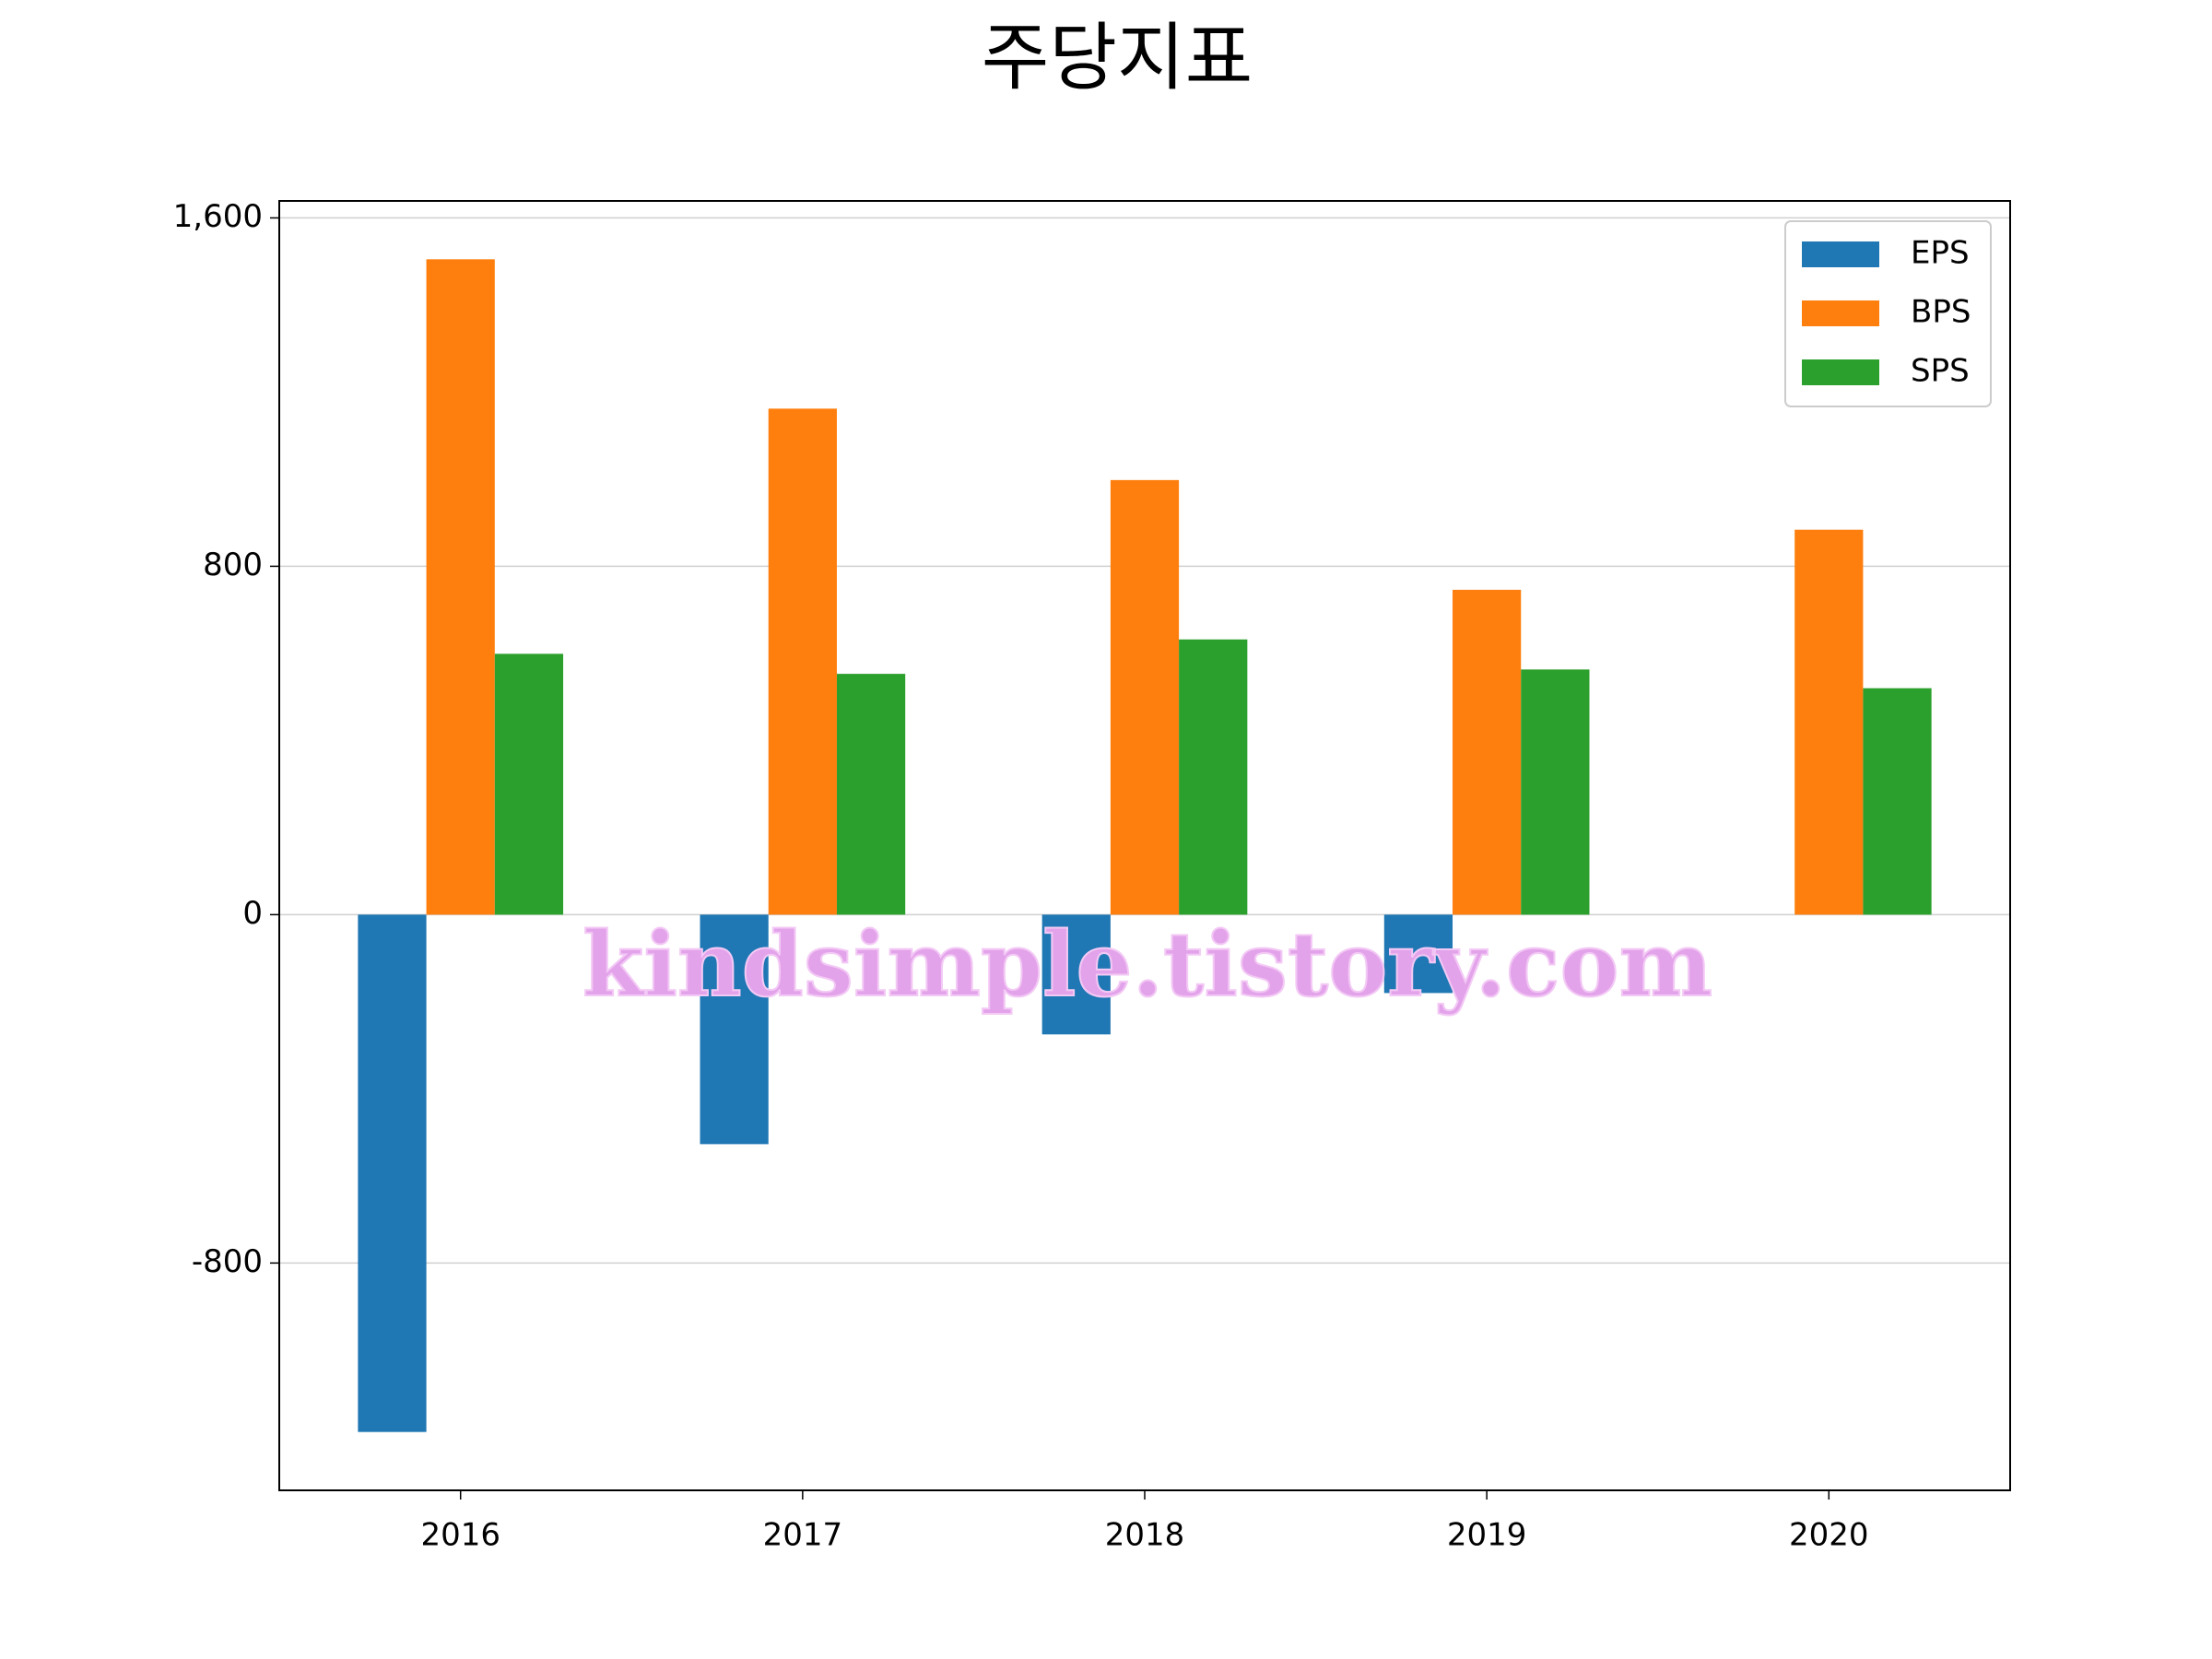 This screenshot has width=2212, height=1659. I want to click on x-tick-label: 2019, so click(1487, 1535).